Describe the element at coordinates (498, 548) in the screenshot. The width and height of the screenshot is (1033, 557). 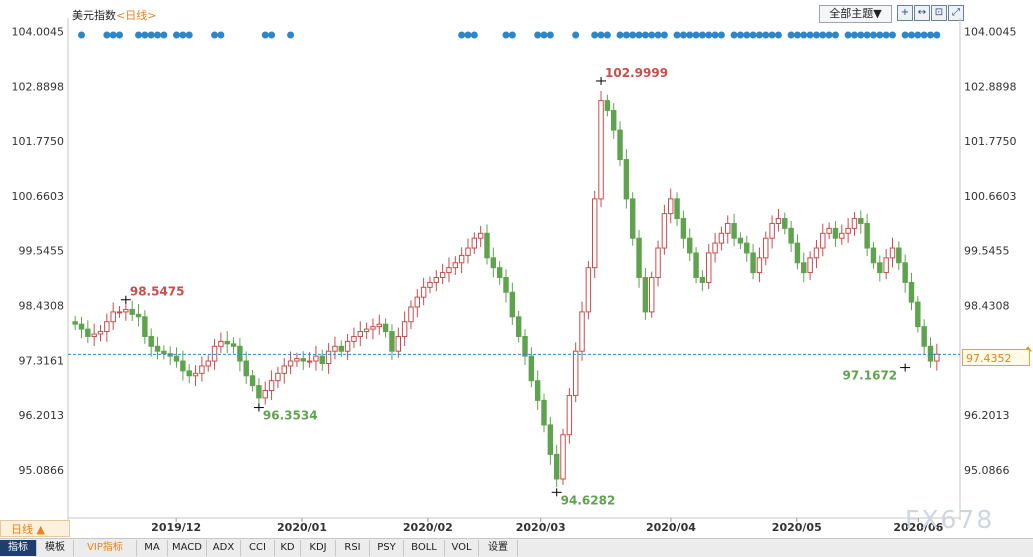
I see `tab-settings: 设置` at that location.